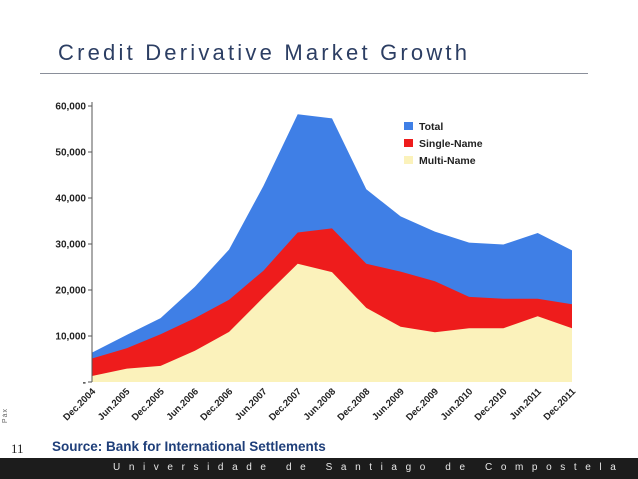  Describe the element at coordinates (70, 245) in the screenshot. I see `y-tick-label: 30,000` at that location.